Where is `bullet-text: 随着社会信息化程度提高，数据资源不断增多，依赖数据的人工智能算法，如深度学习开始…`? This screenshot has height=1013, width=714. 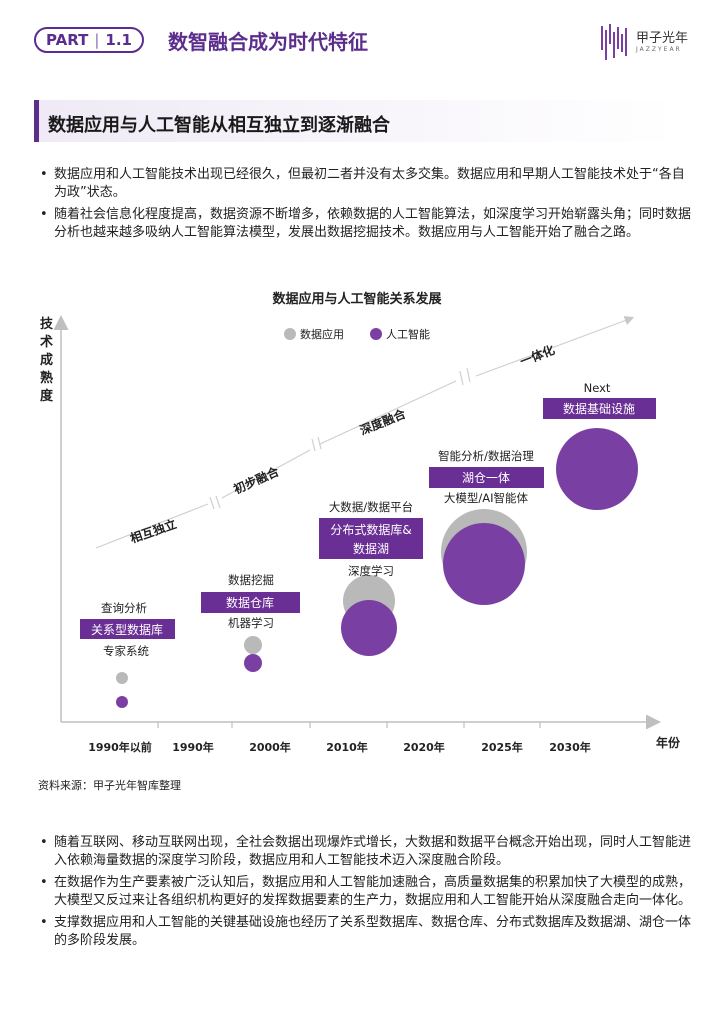
bullet-text: 随着社会信息化程度提高，数据资源不断增多，依赖数据的人工智能算法，如深度学习开始… is located at coordinates (373, 223).